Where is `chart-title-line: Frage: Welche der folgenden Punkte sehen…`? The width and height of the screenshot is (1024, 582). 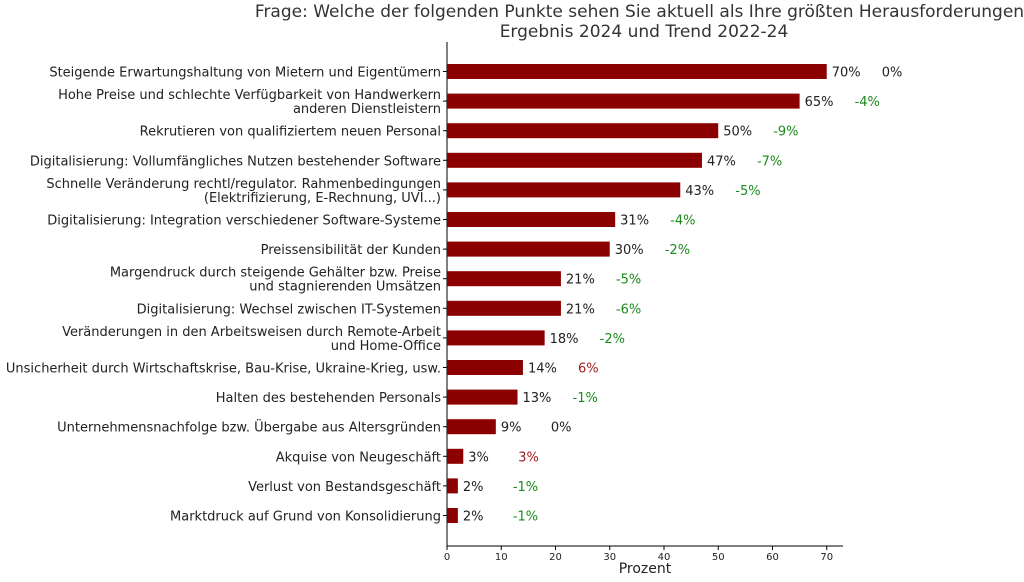
chart-title-line: Frage: Welche der folgenden Punkte sehen… is located at coordinates (639, 12).